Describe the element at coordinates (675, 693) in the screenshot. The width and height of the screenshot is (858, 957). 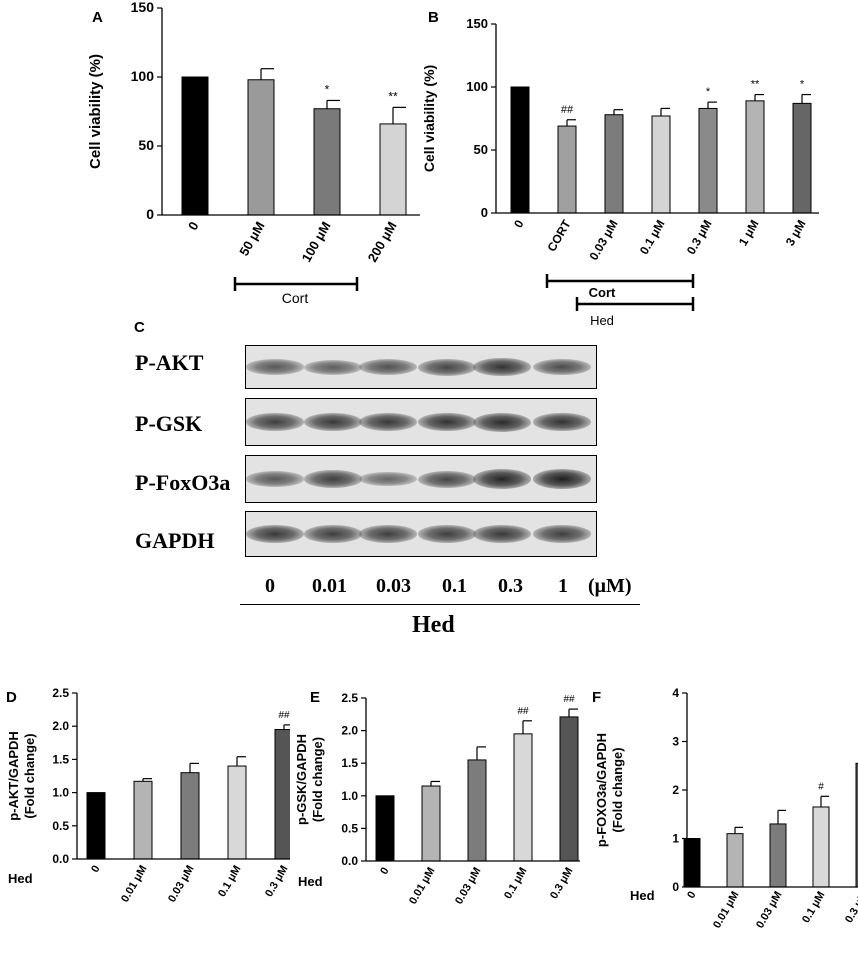
I see `y-tick-label: 4` at that location.